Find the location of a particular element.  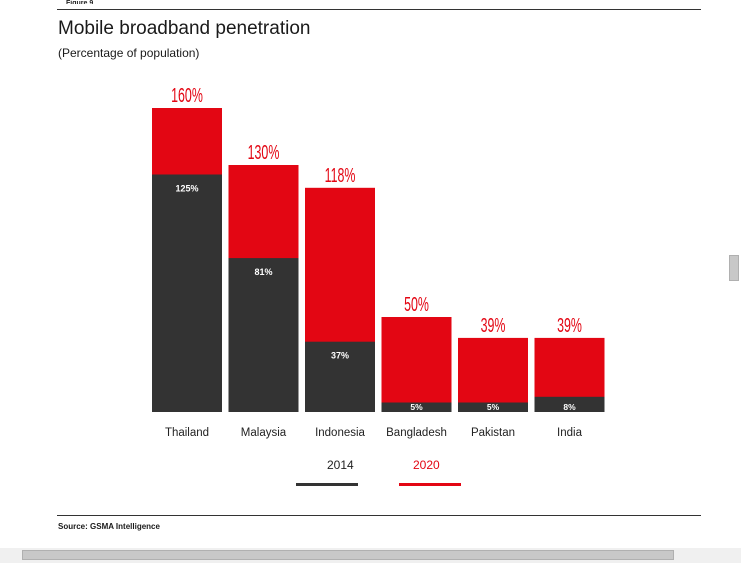

value-label-2014-indonesia: 37% is located at coordinates (340, 356).